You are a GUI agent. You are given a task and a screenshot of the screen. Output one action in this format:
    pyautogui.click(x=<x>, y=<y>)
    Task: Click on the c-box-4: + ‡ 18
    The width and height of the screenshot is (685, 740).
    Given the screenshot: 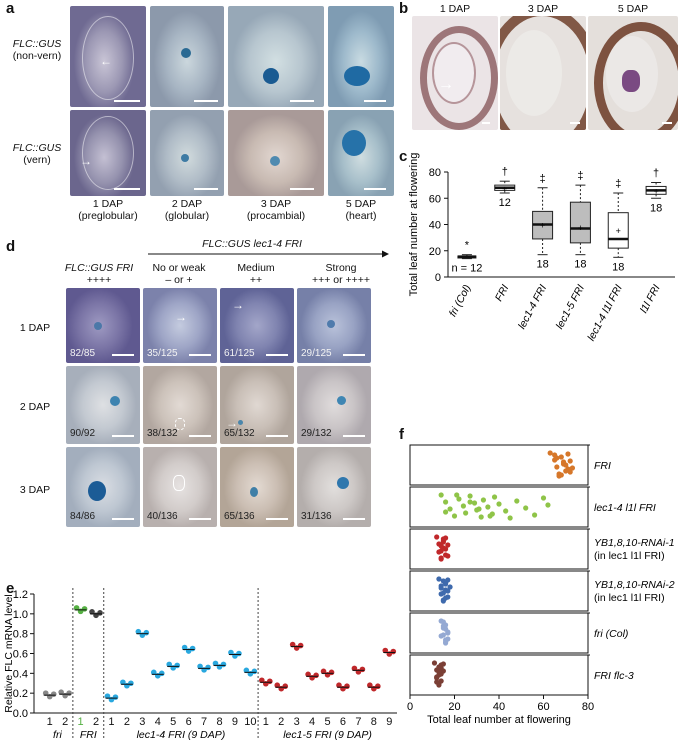 What is the action you would take?
    pyautogui.click(x=618, y=225)
    